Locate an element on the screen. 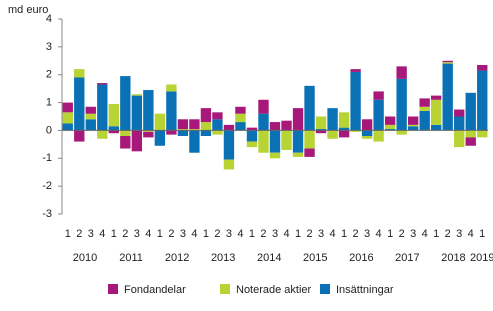 The width and height of the screenshot is (493, 311). legend-label: Noterade aktier is located at coordinates (274, 290).